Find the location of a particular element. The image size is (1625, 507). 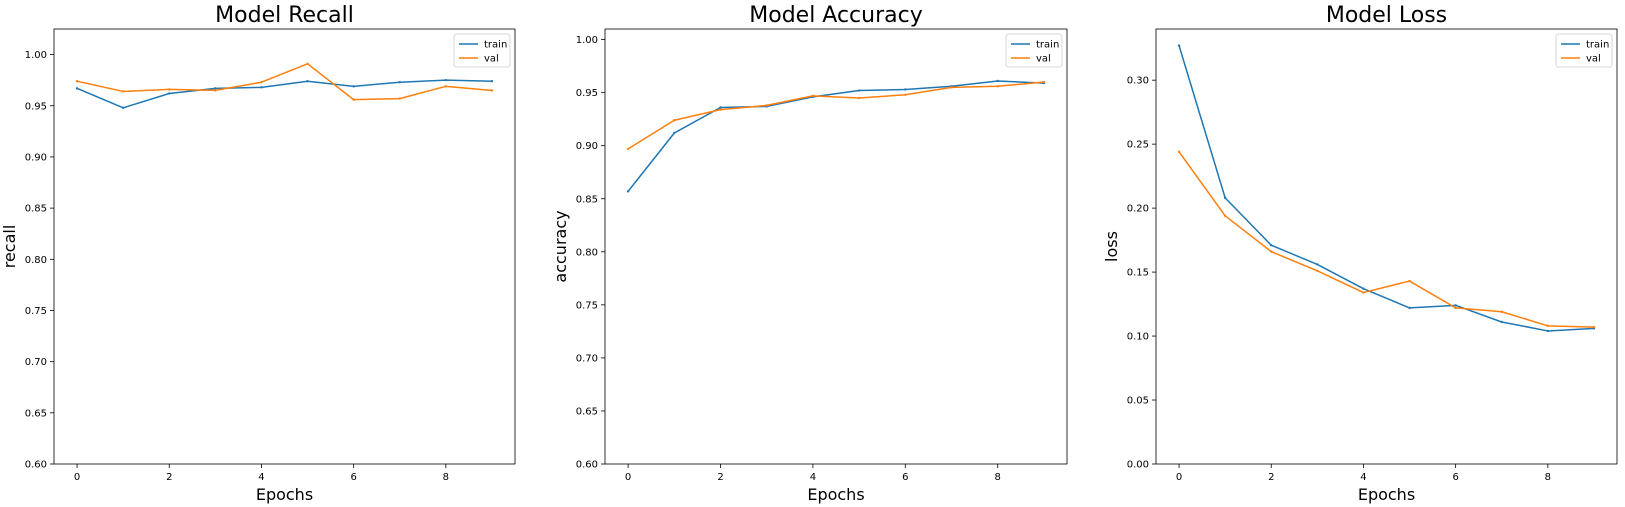

y-tick-label: 0.10 is located at coordinates (1138, 337).